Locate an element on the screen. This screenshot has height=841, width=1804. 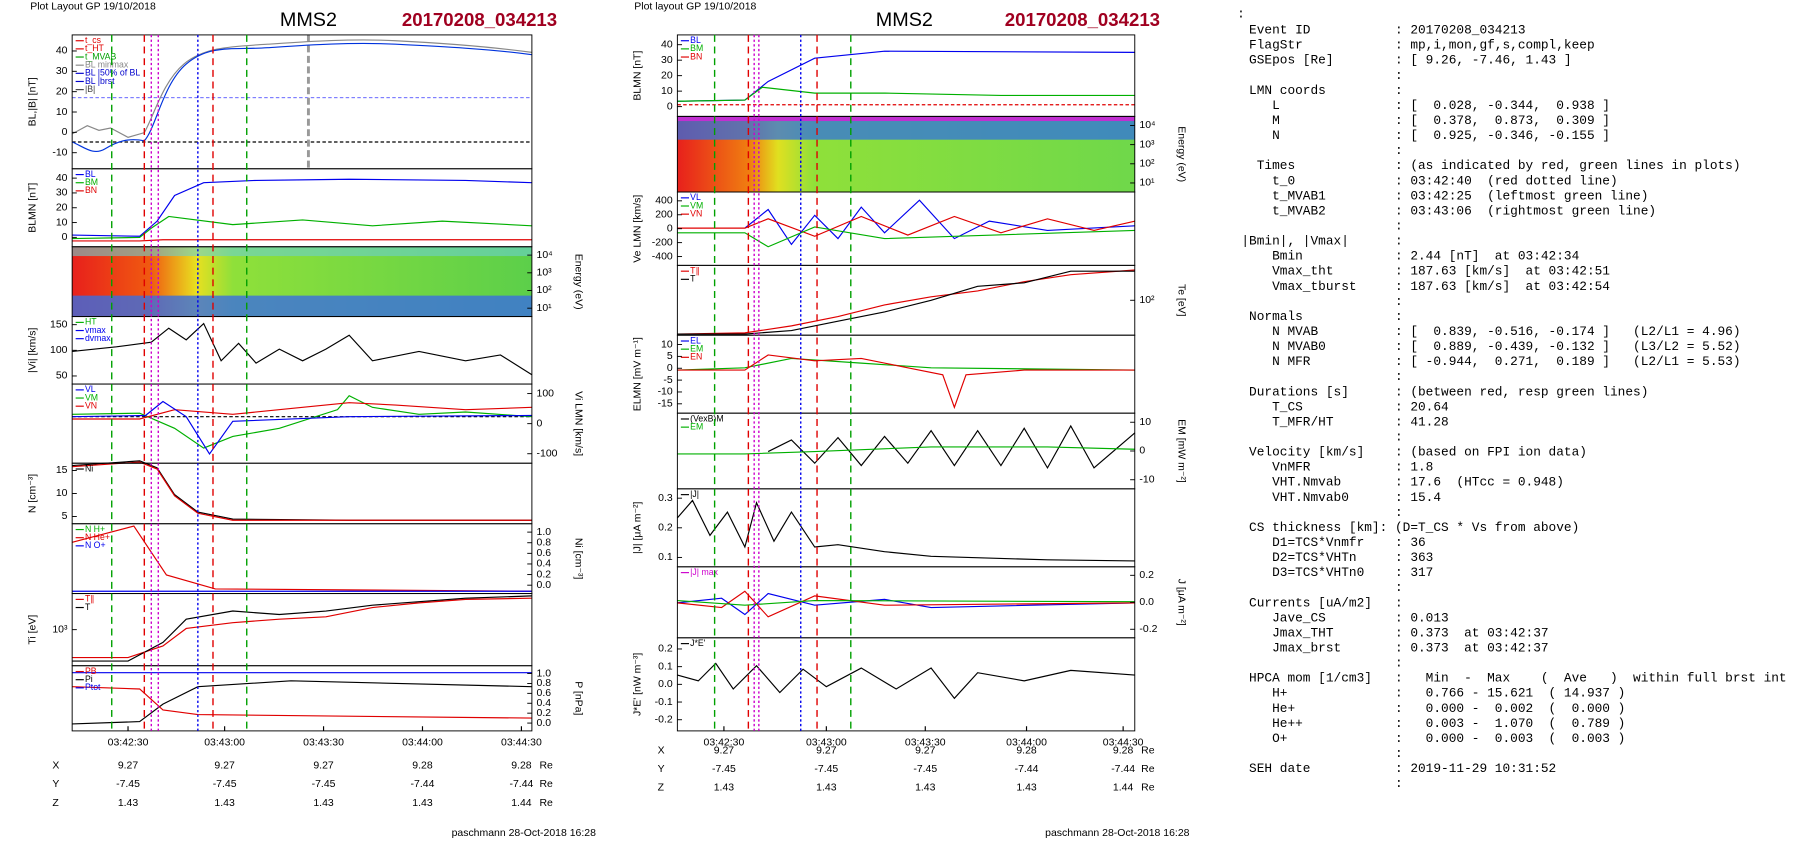
y-tick-label: -0.2 is located at coordinates (664, 719).